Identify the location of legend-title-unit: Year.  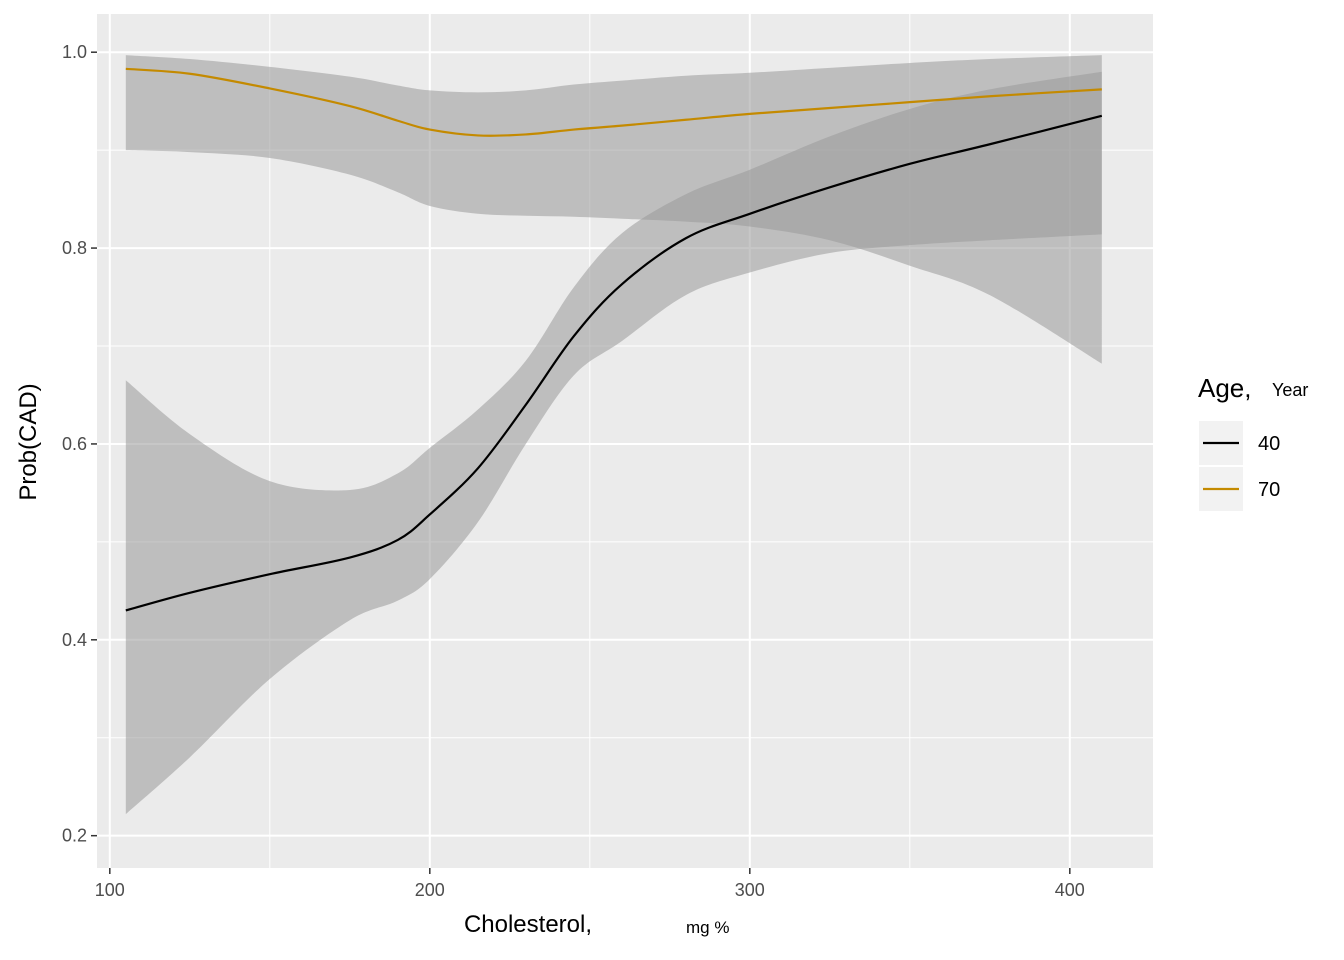
(1290, 390).